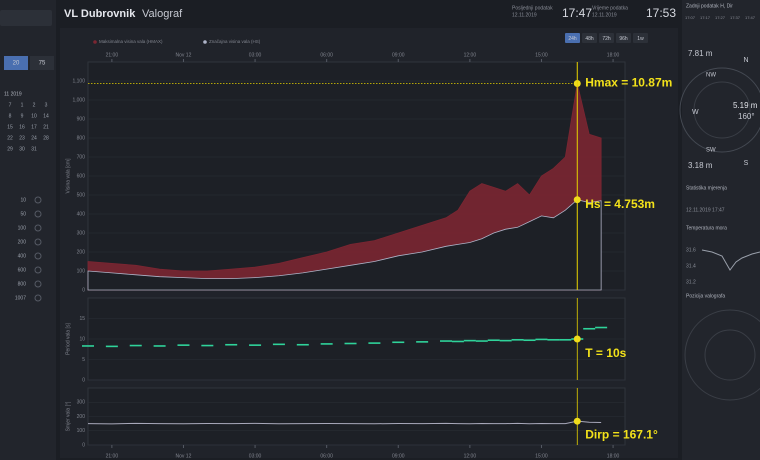  What do you see at coordinates (10, 138) in the screenshot?
I see `day: 22` at bounding box center [10, 138].